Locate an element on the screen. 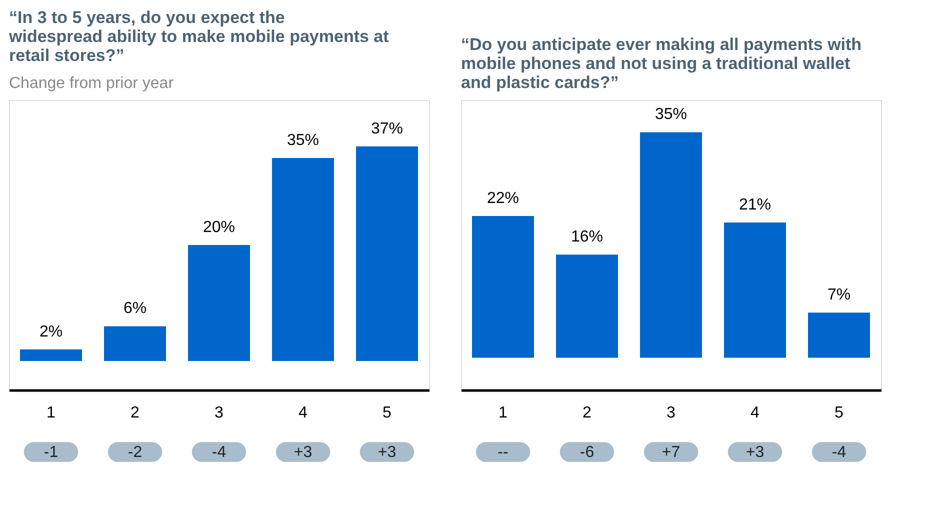  data-label: 20% is located at coordinates (219, 227).